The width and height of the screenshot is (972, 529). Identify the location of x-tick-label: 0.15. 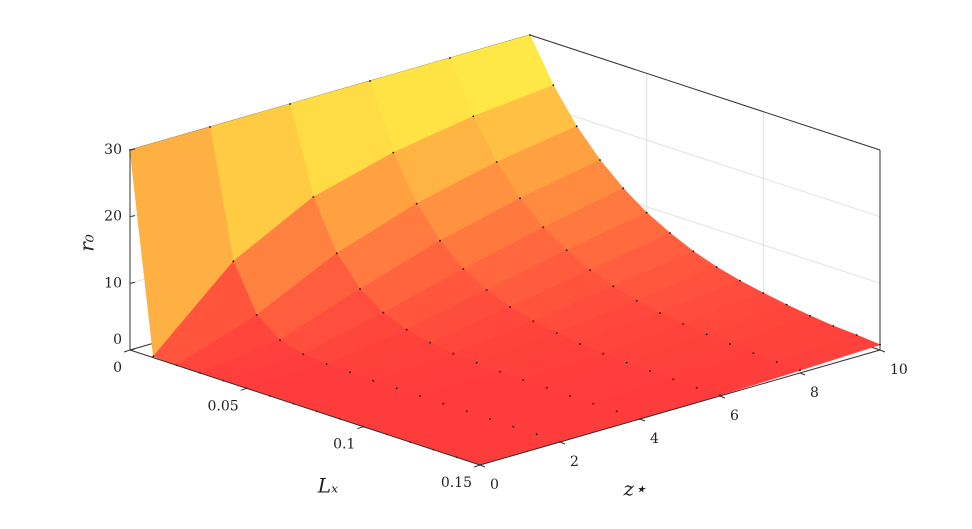
(456, 483).